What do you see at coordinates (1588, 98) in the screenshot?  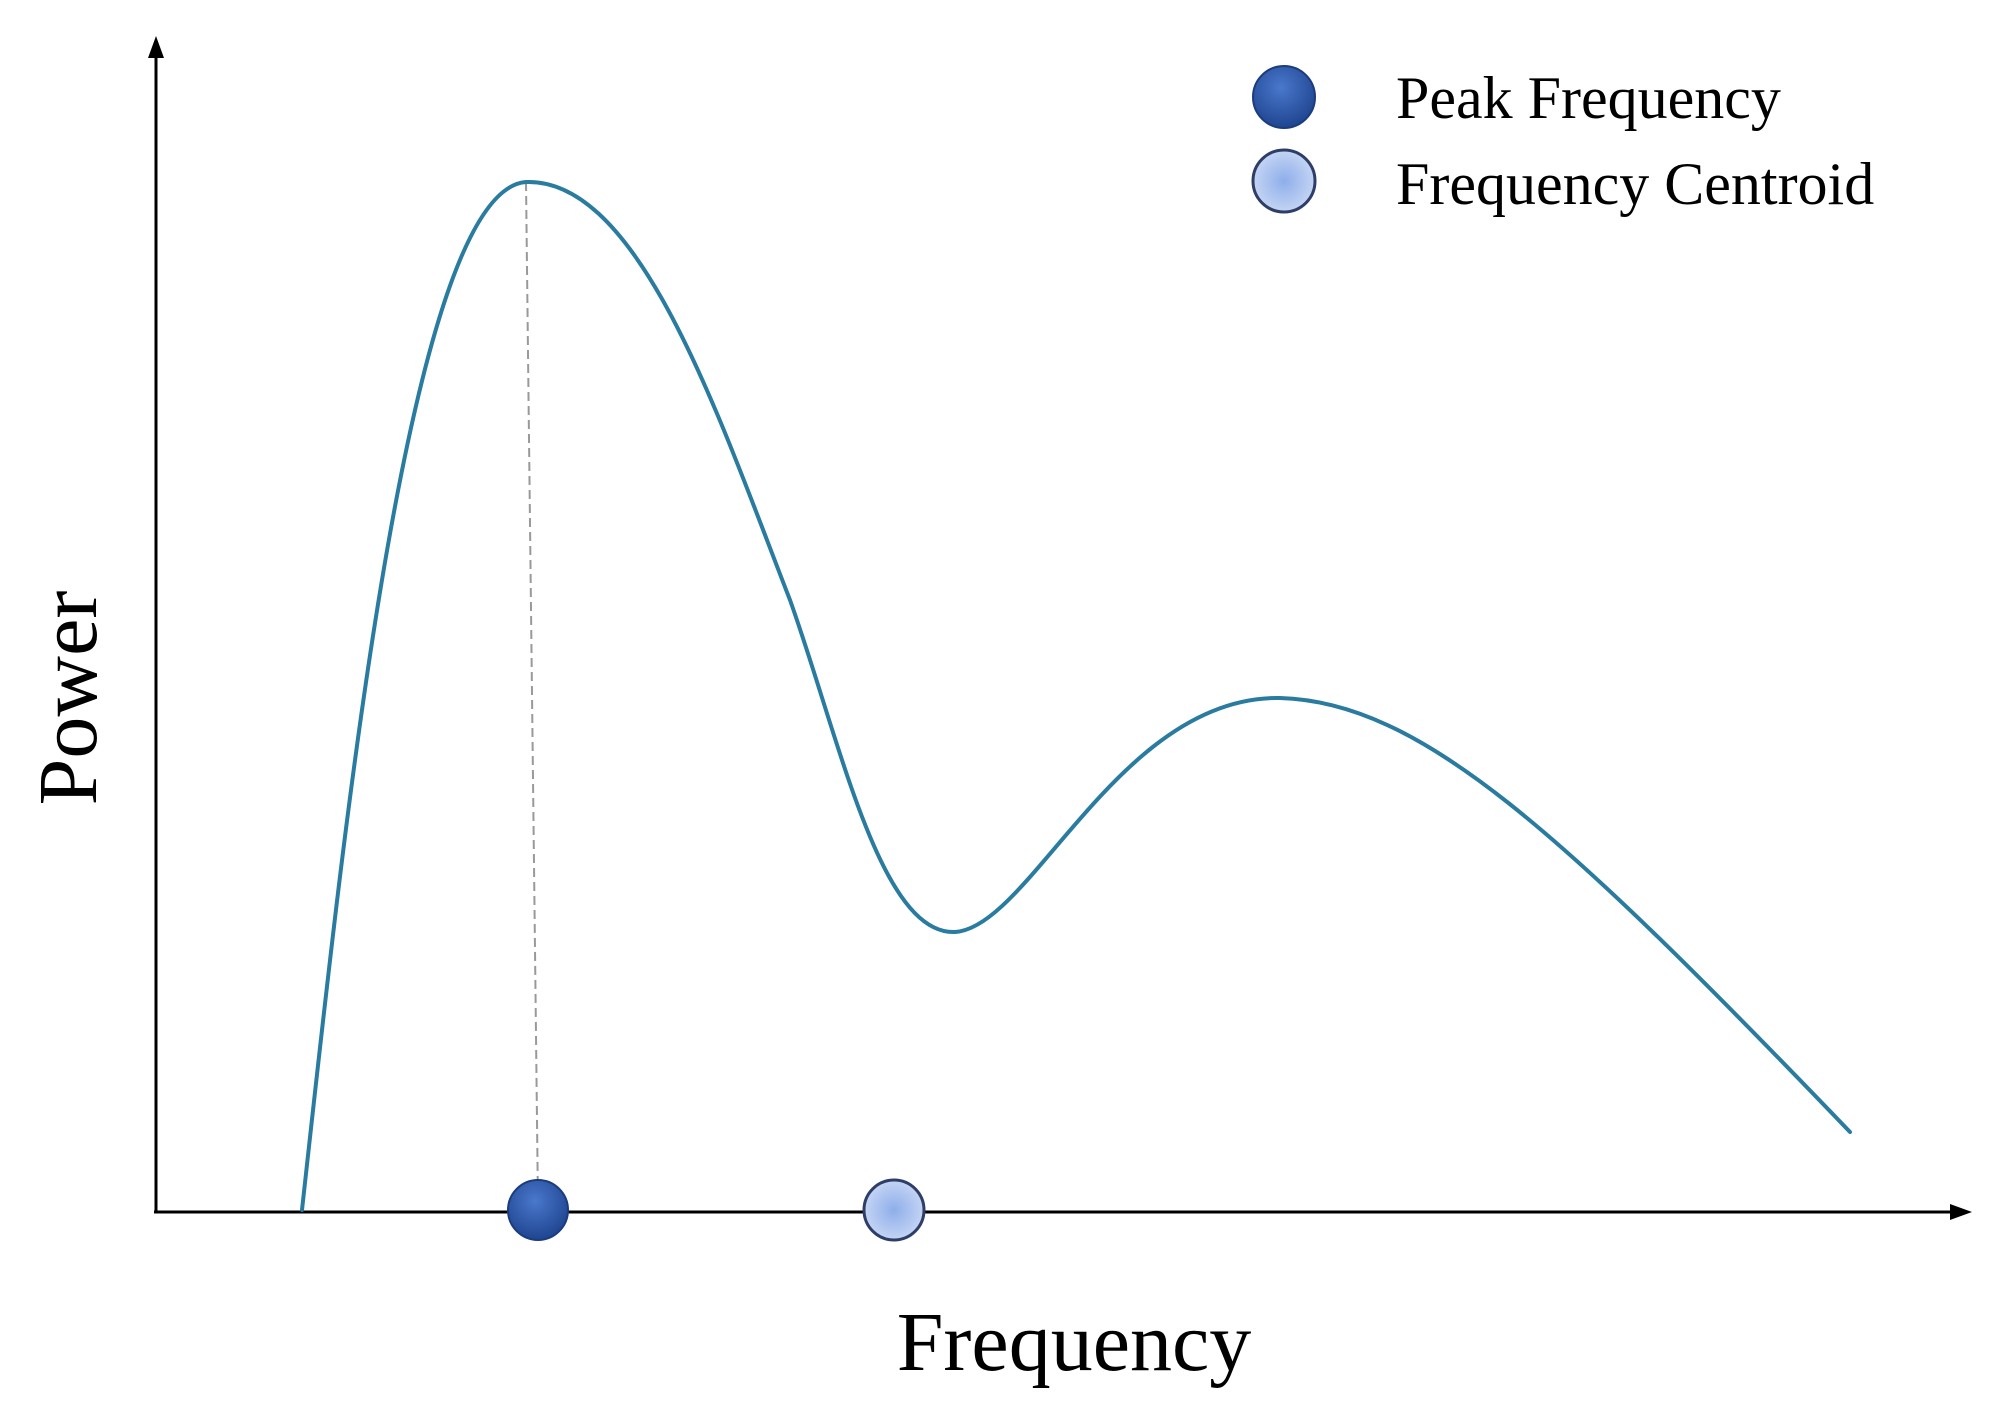 I see `legend-label-peak-frequency: Peak Frequency` at bounding box center [1588, 98].